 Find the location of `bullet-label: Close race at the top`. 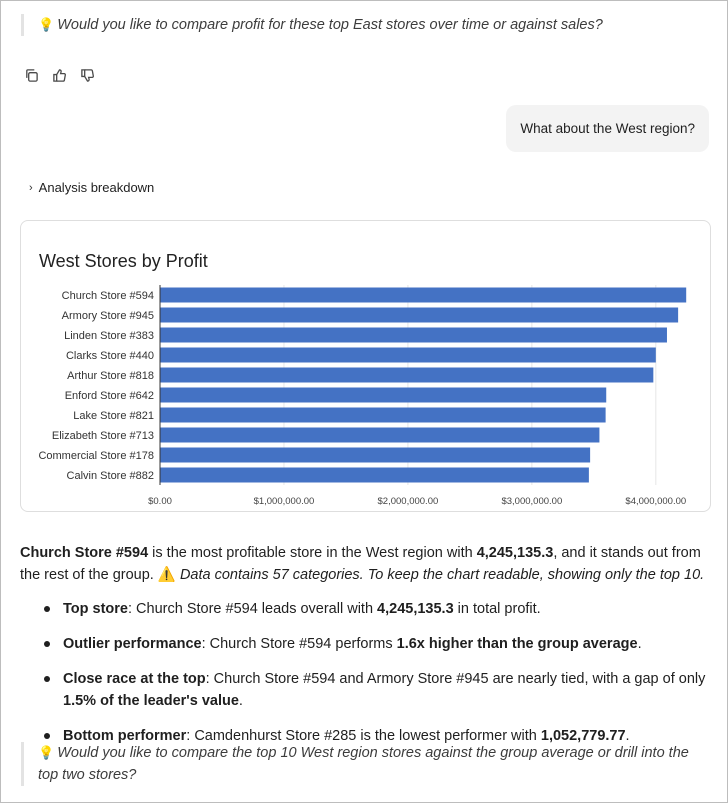

bullet-label: Close race at the top is located at coordinates (134, 679).